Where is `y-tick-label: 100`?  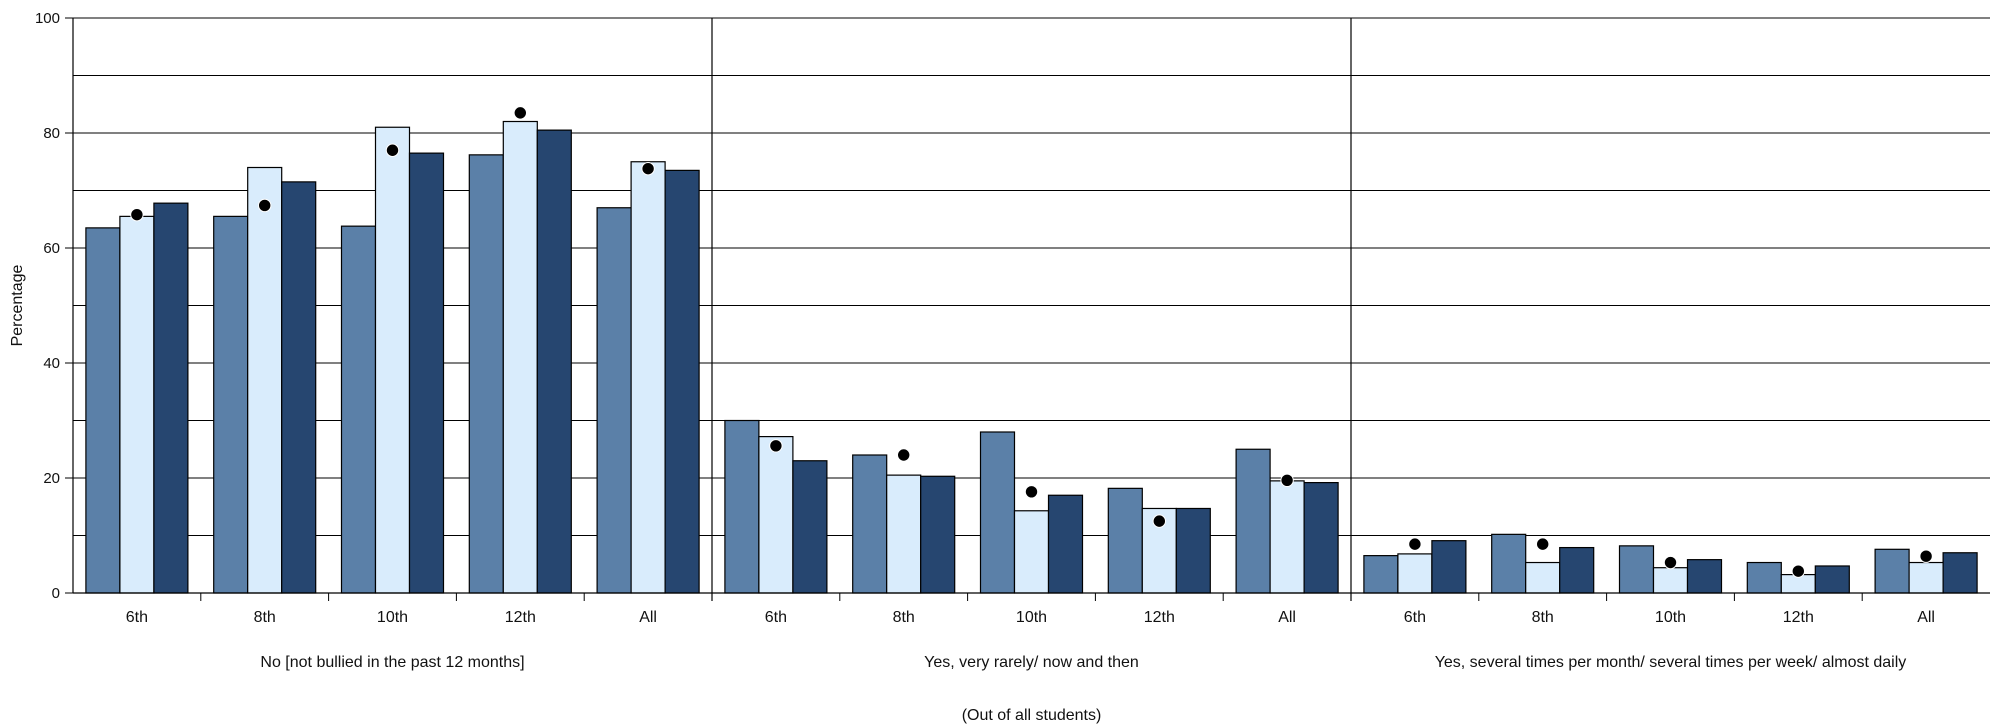
y-tick-label: 100 is located at coordinates (47, 18).